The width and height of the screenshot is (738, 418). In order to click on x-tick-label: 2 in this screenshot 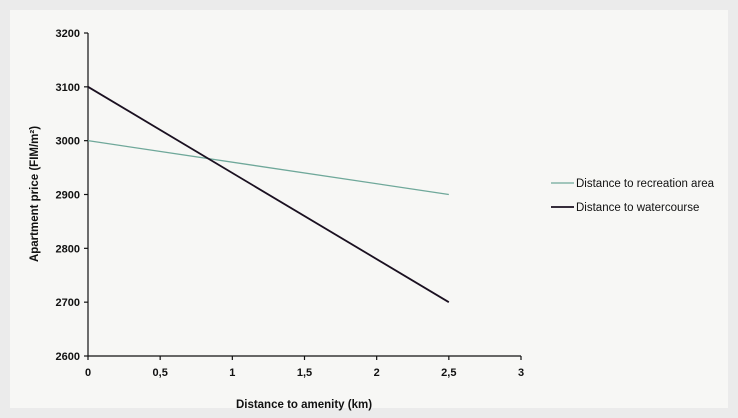, I will do `click(377, 373)`.